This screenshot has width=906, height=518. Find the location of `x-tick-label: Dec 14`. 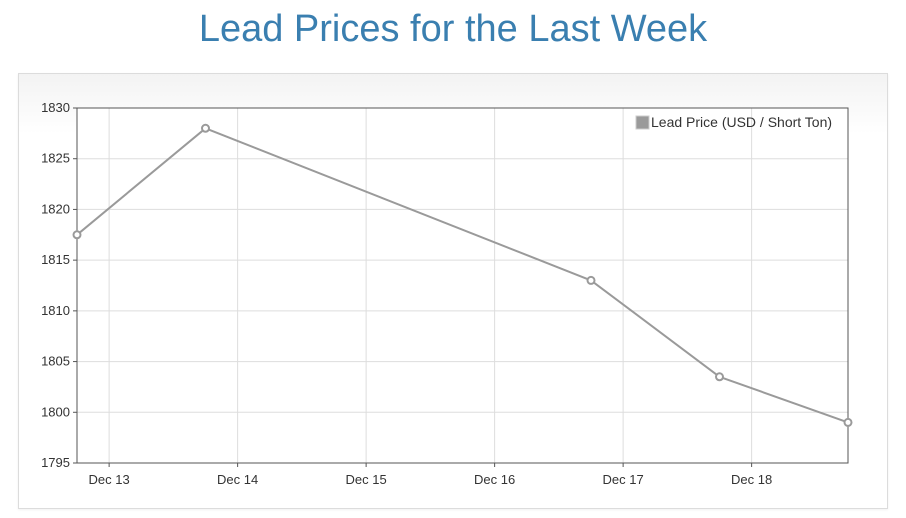

x-tick-label: Dec 14 is located at coordinates (237, 479).